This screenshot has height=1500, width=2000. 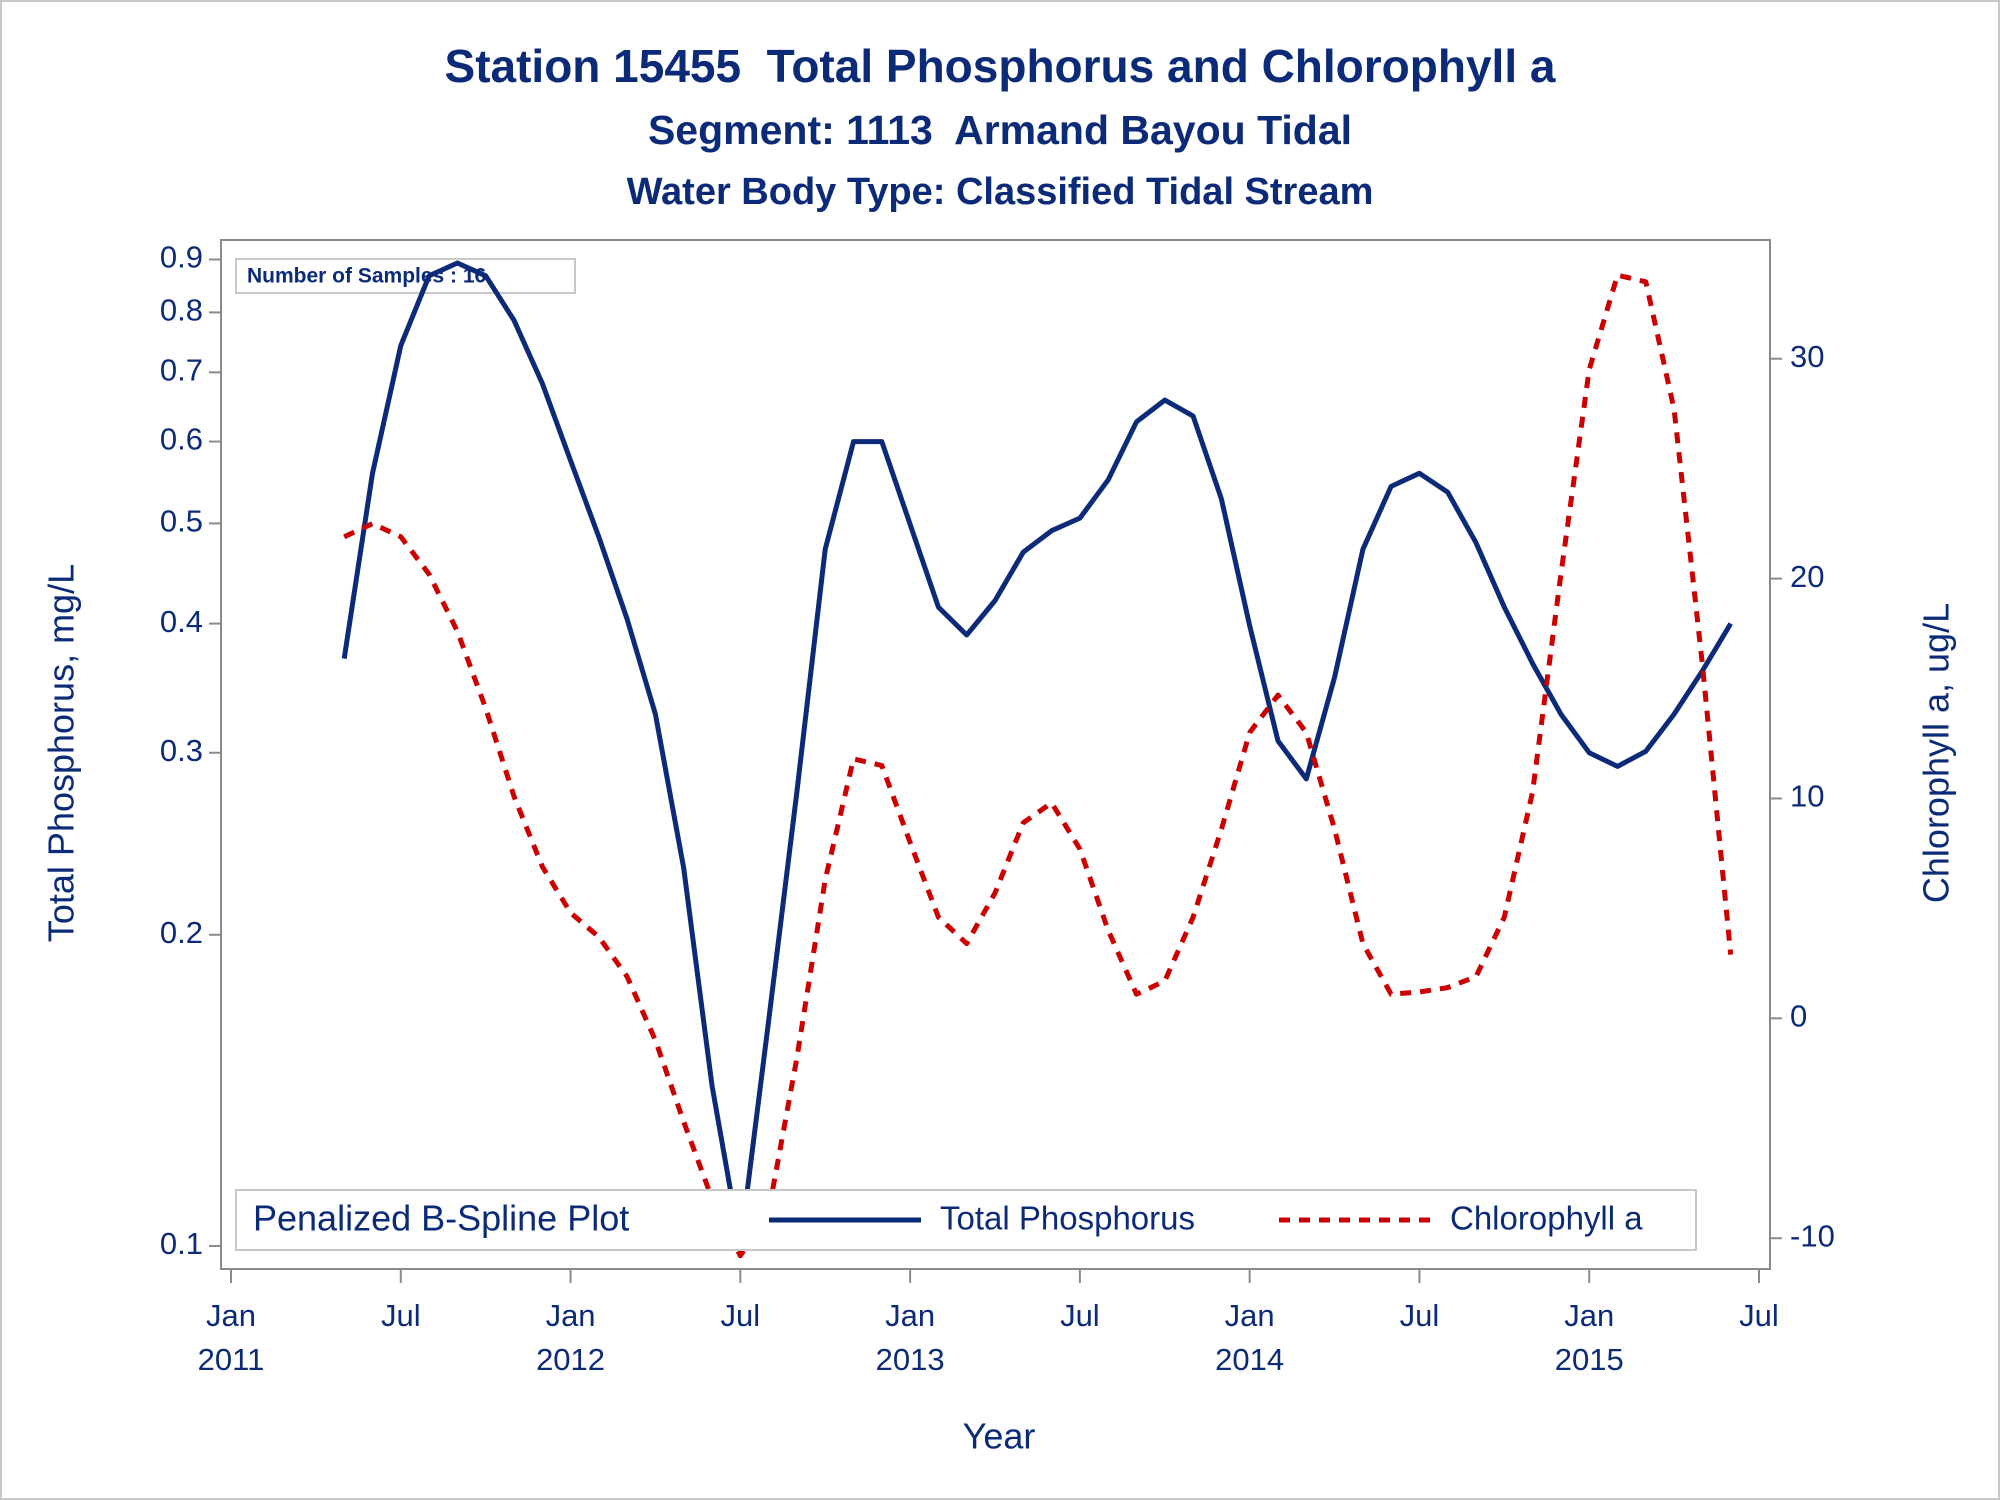 What do you see at coordinates (1000, 192) in the screenshot?
I see `chart-subtitle: Water Body Type: Classified Tidal Stream` at bounding box center [1000, 192].